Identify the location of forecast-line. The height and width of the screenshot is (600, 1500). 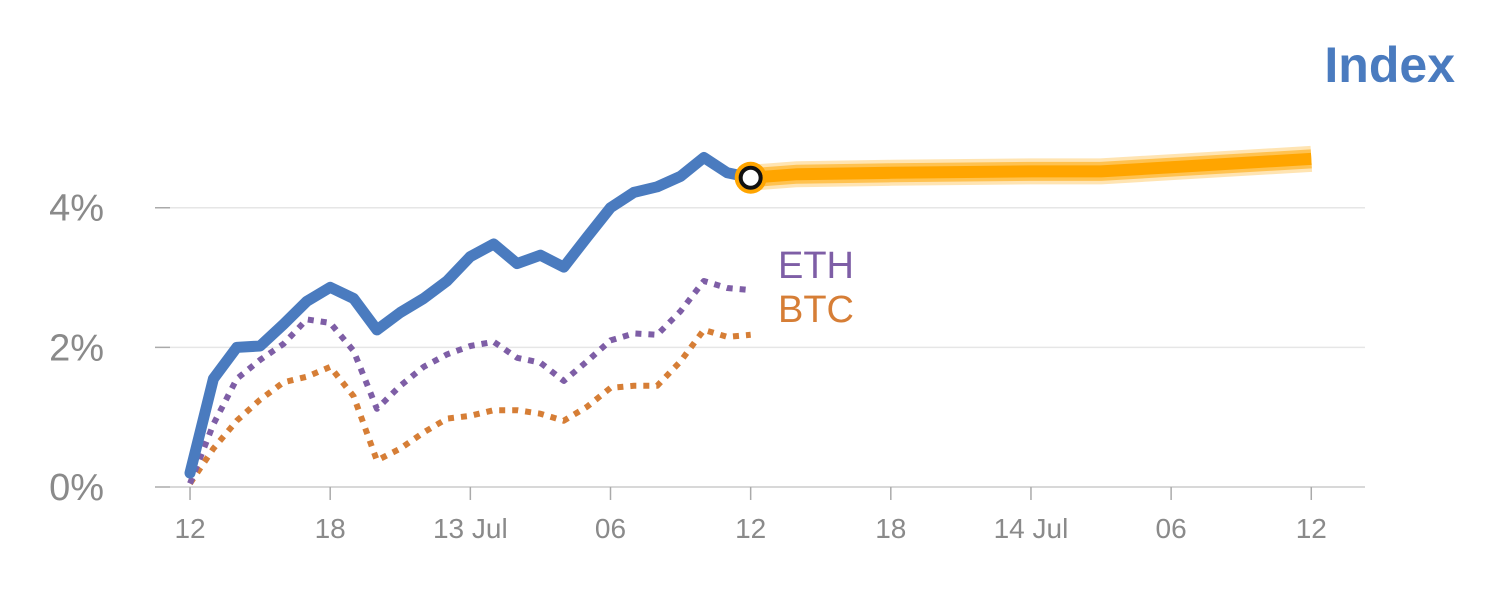
(1031, 168).